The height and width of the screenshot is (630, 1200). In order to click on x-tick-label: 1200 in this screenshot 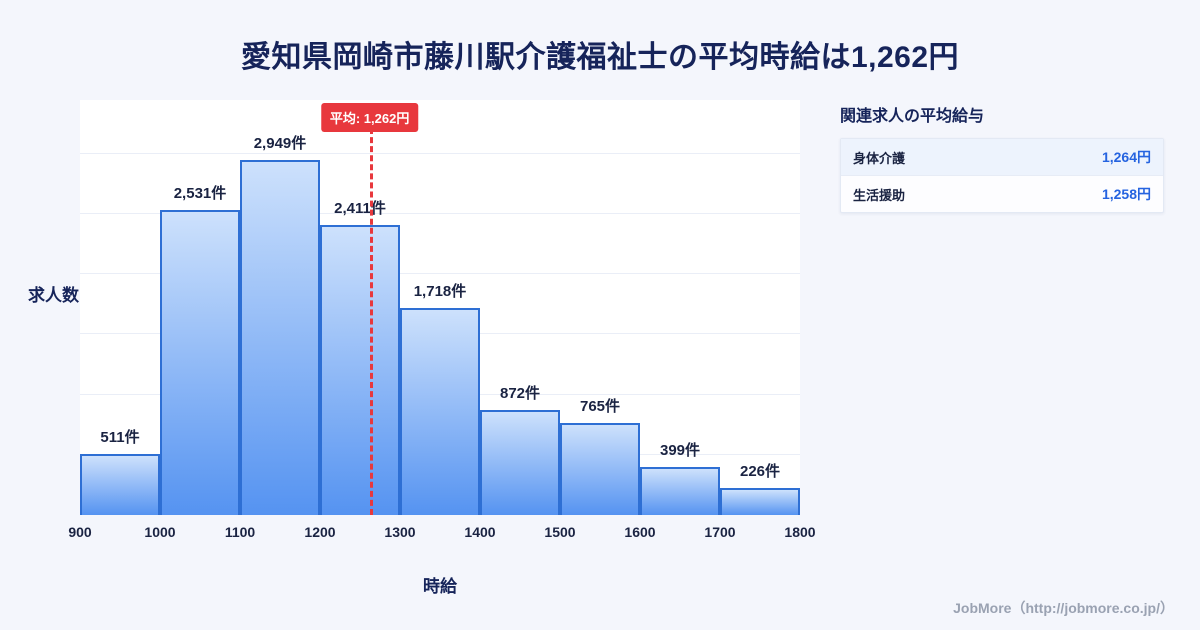, I will do `click(320, 532)`.